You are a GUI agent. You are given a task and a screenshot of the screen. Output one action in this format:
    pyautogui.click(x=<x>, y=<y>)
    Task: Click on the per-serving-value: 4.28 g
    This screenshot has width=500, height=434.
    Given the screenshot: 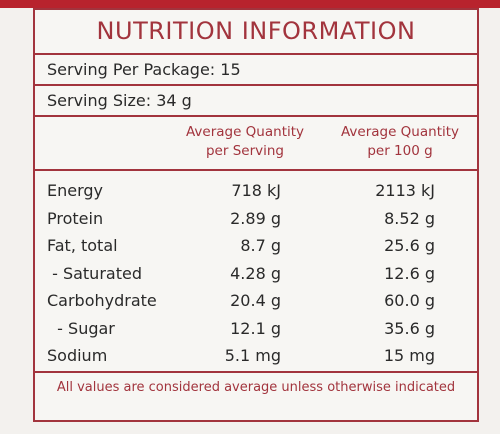 What is the action you would take?
    pyautogui.click(x=255, y=273)
    